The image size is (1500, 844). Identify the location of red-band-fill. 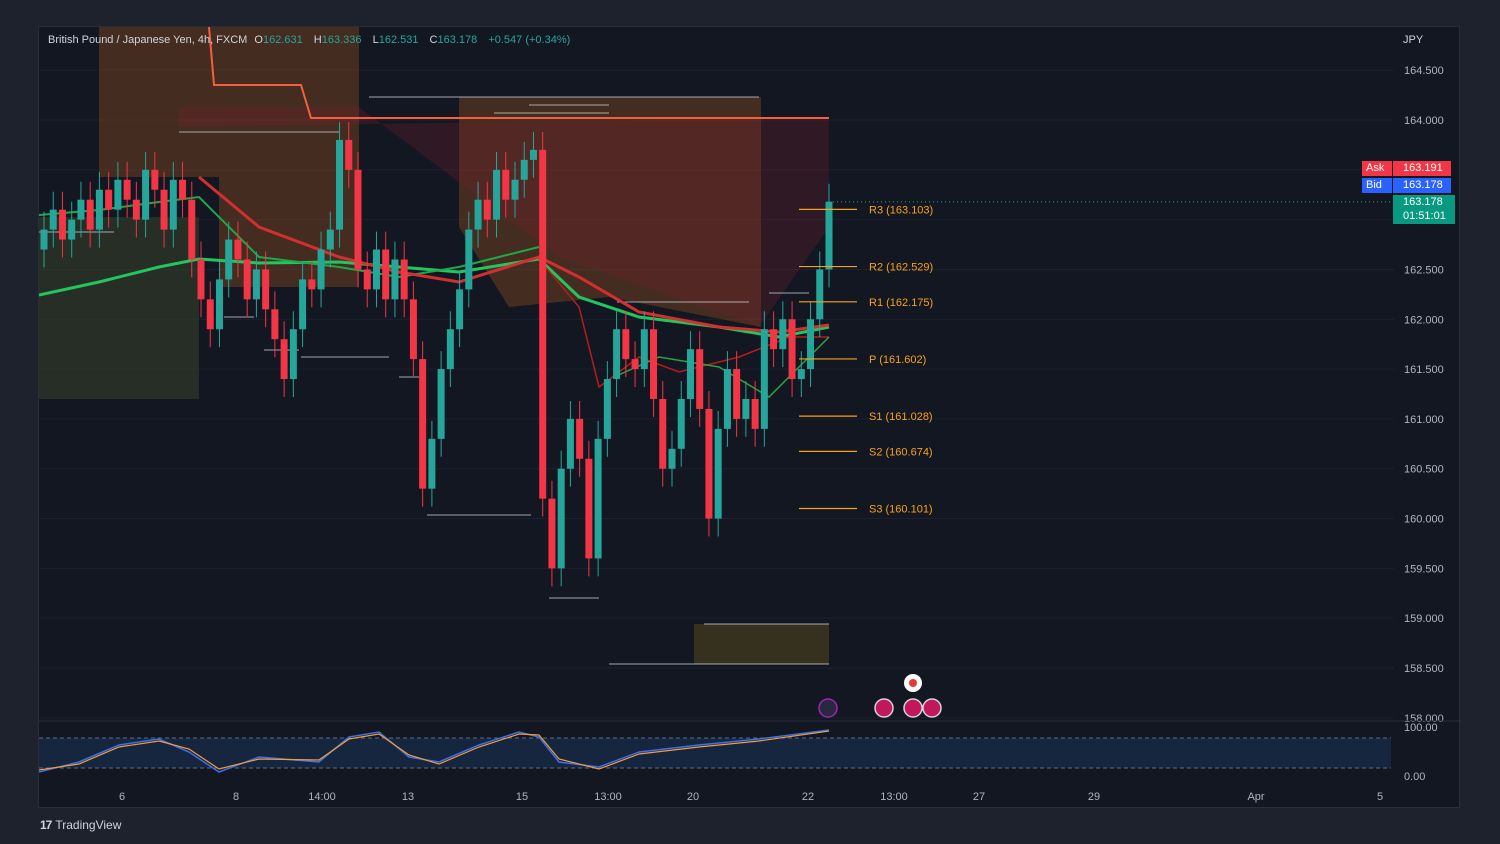
(504, 217).